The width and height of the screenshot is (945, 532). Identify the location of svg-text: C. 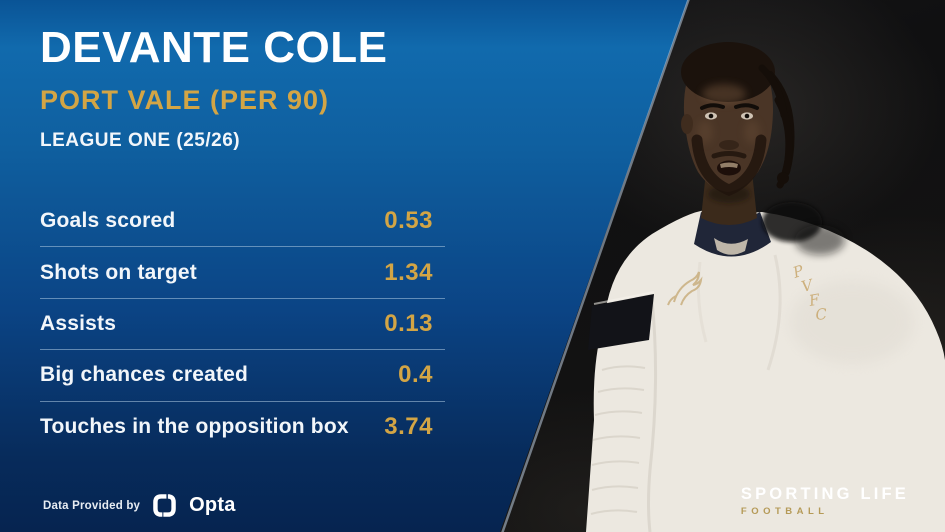
(822, 314).